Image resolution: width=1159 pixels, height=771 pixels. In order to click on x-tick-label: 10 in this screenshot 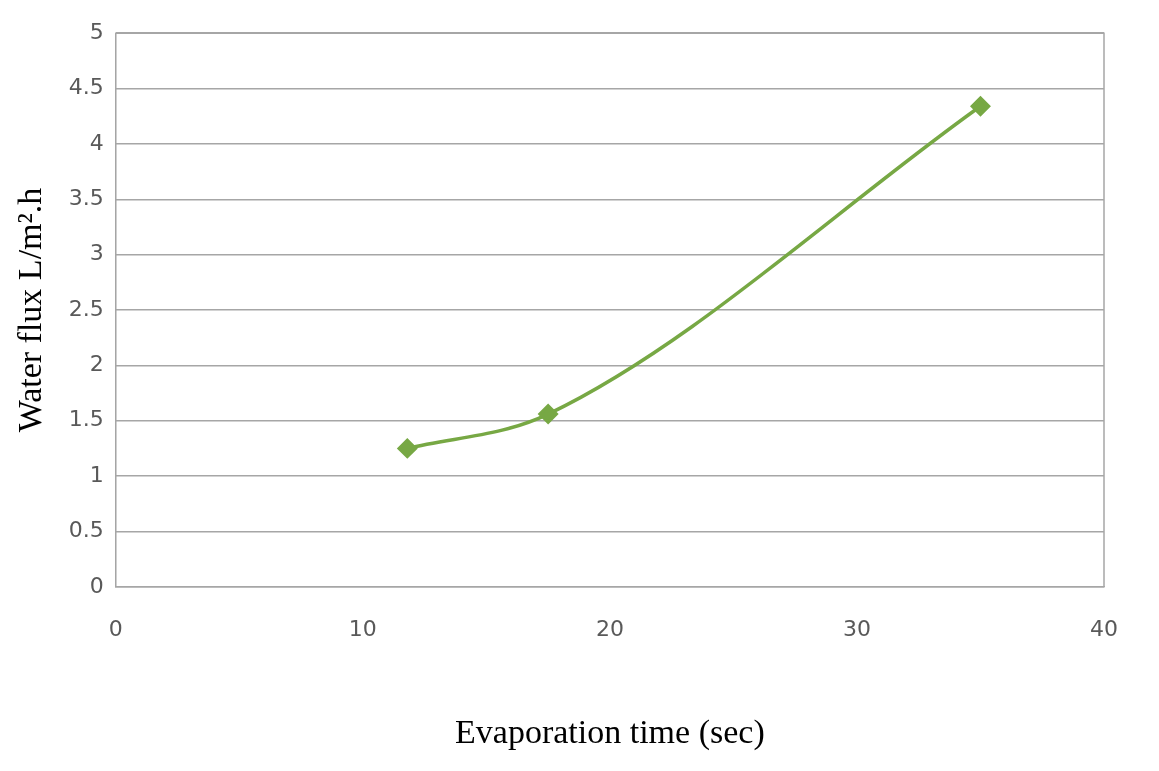, I will do `click(362, 628)`.